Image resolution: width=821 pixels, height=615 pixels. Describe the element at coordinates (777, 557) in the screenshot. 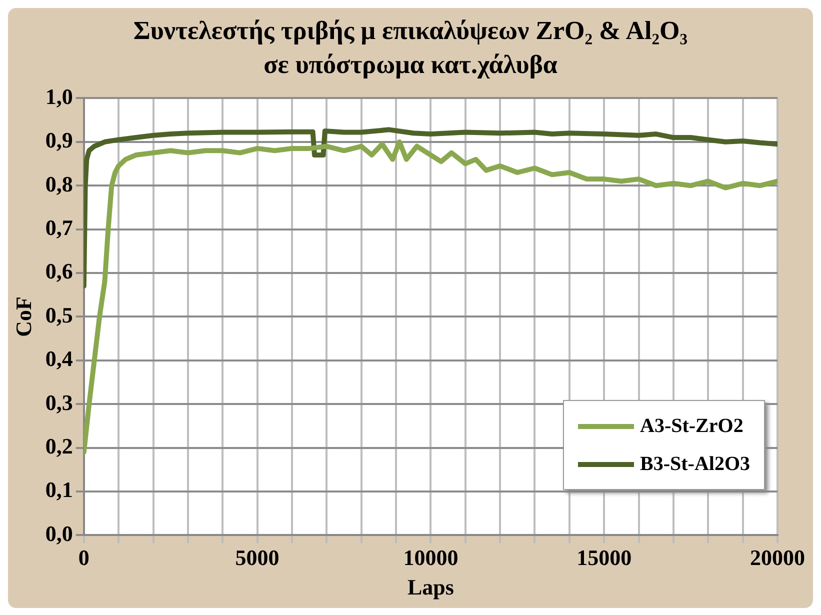

I see `x-tick-label: 20000` at that location.